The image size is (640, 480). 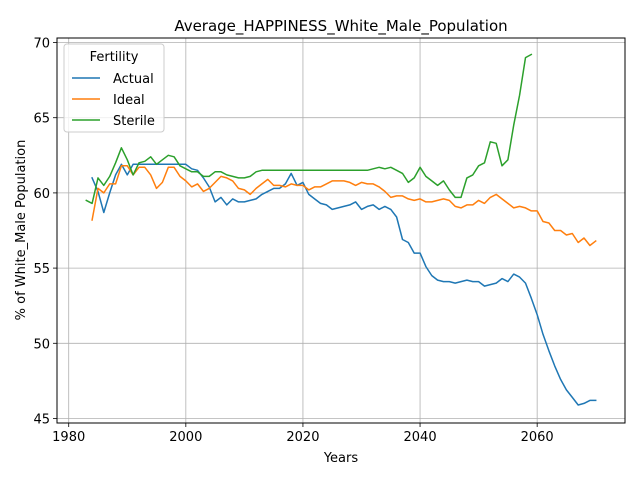 I want to click on x-tick-label: 1980, so click(x=68, y=437).